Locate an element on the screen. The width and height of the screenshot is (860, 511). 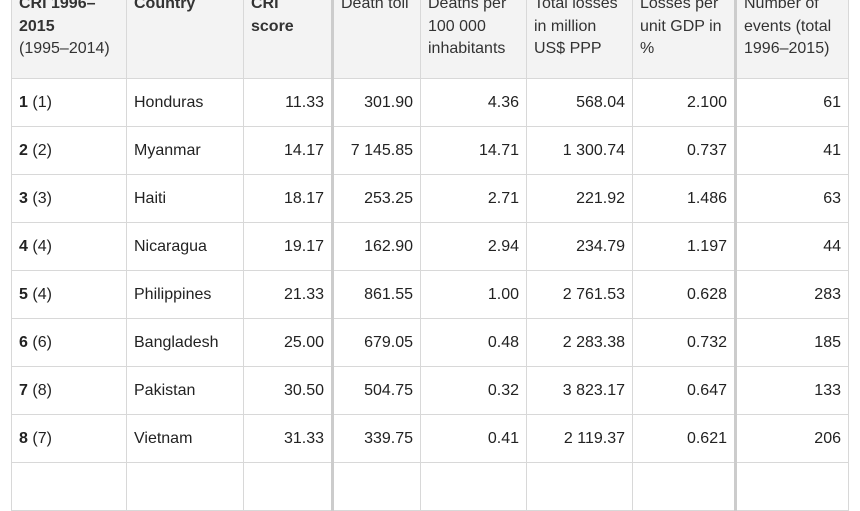
header-death-toll: Death toll is located at coordinates (376, 39).